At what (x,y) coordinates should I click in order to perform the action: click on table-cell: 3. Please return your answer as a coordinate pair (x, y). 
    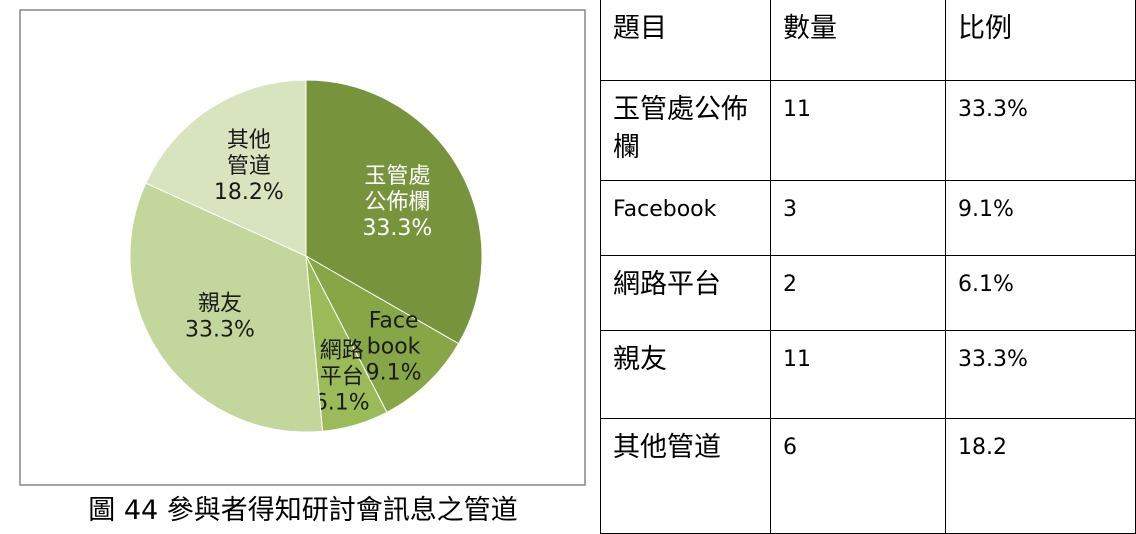
    Looking at the image, I should click on (858, 217).